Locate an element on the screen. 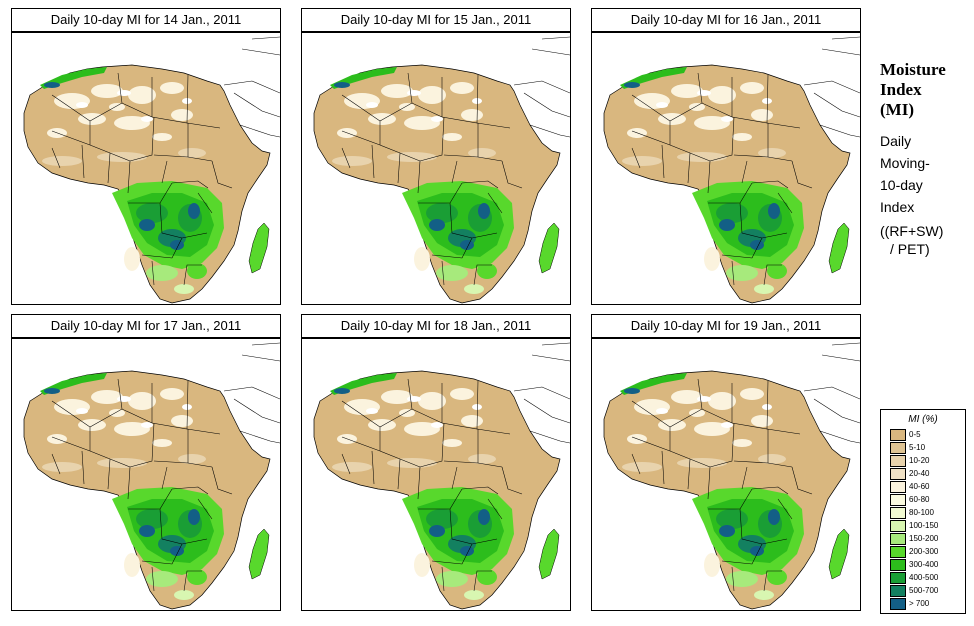 This screenshot has height=626, width=974. panel-title: Daily 10-day MI for 17 Jan., 2011 is located at coordinates (146, 326).